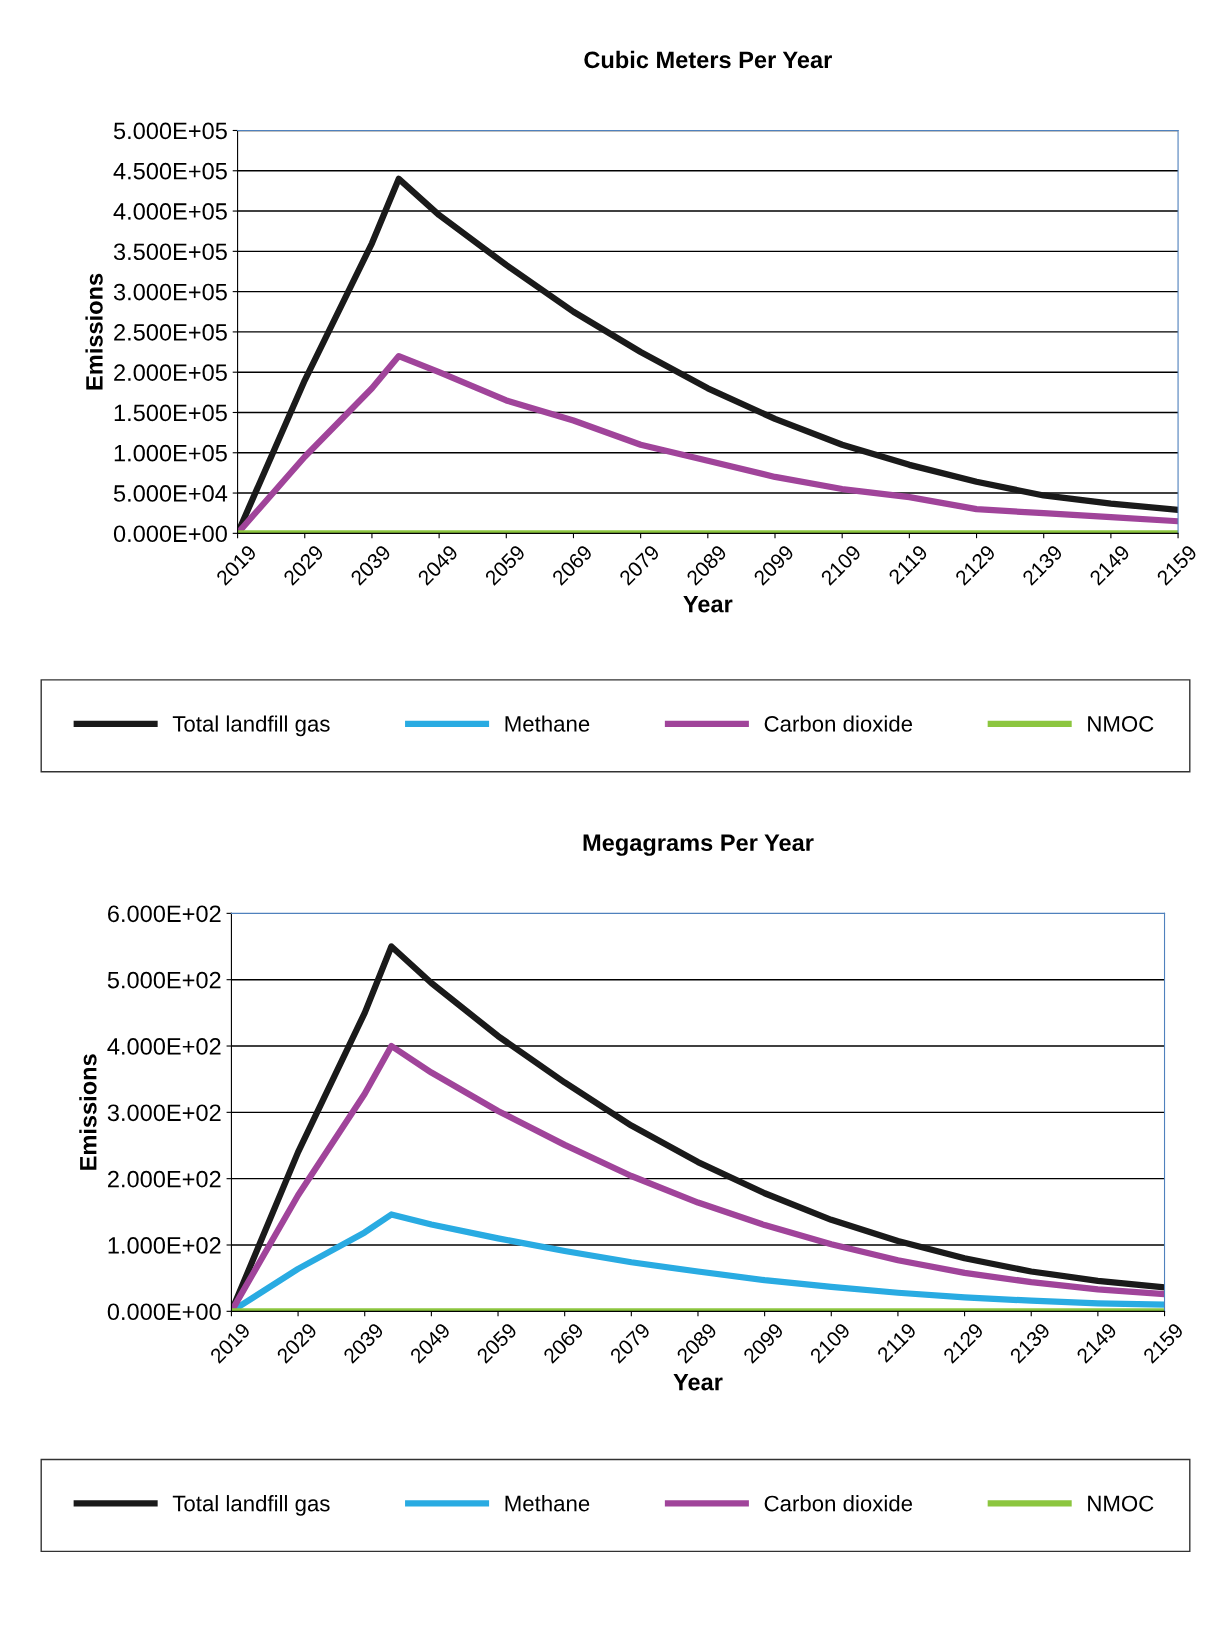 This screenshot has height=1631, width=1231. Describe the element at coordinates (170, 332) in the screenshot. I see `y-tick-label: 2.500E+05` at that location.